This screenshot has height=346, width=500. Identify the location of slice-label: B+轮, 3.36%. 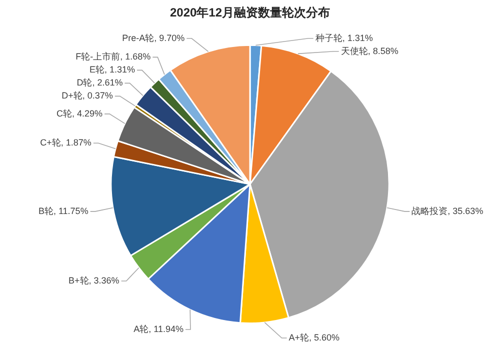
(94, 280).